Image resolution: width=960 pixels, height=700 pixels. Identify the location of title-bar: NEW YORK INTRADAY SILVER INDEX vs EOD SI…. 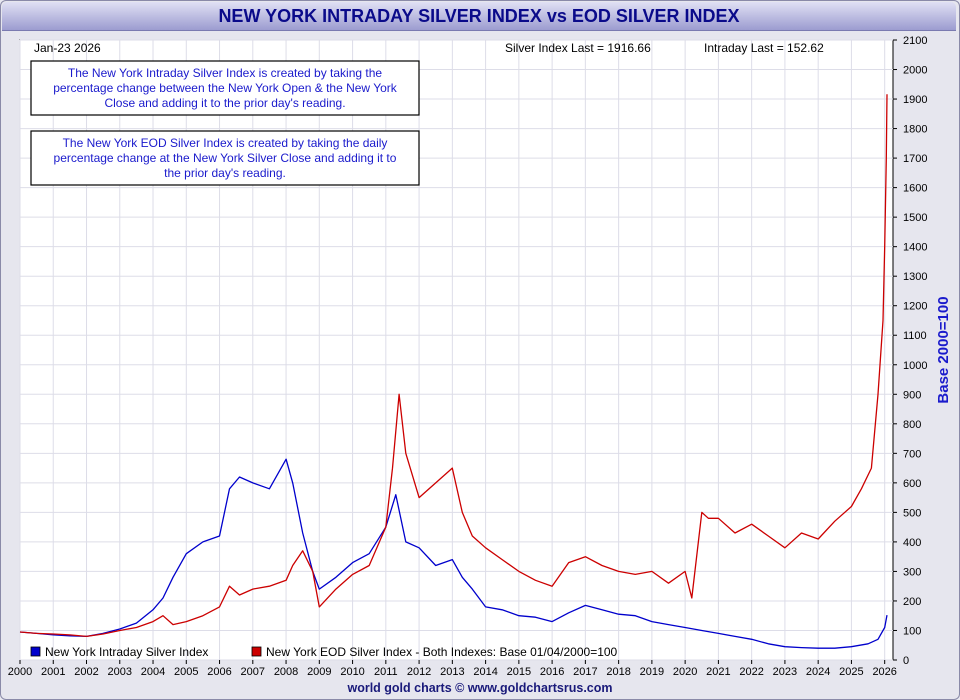
(479, 16).